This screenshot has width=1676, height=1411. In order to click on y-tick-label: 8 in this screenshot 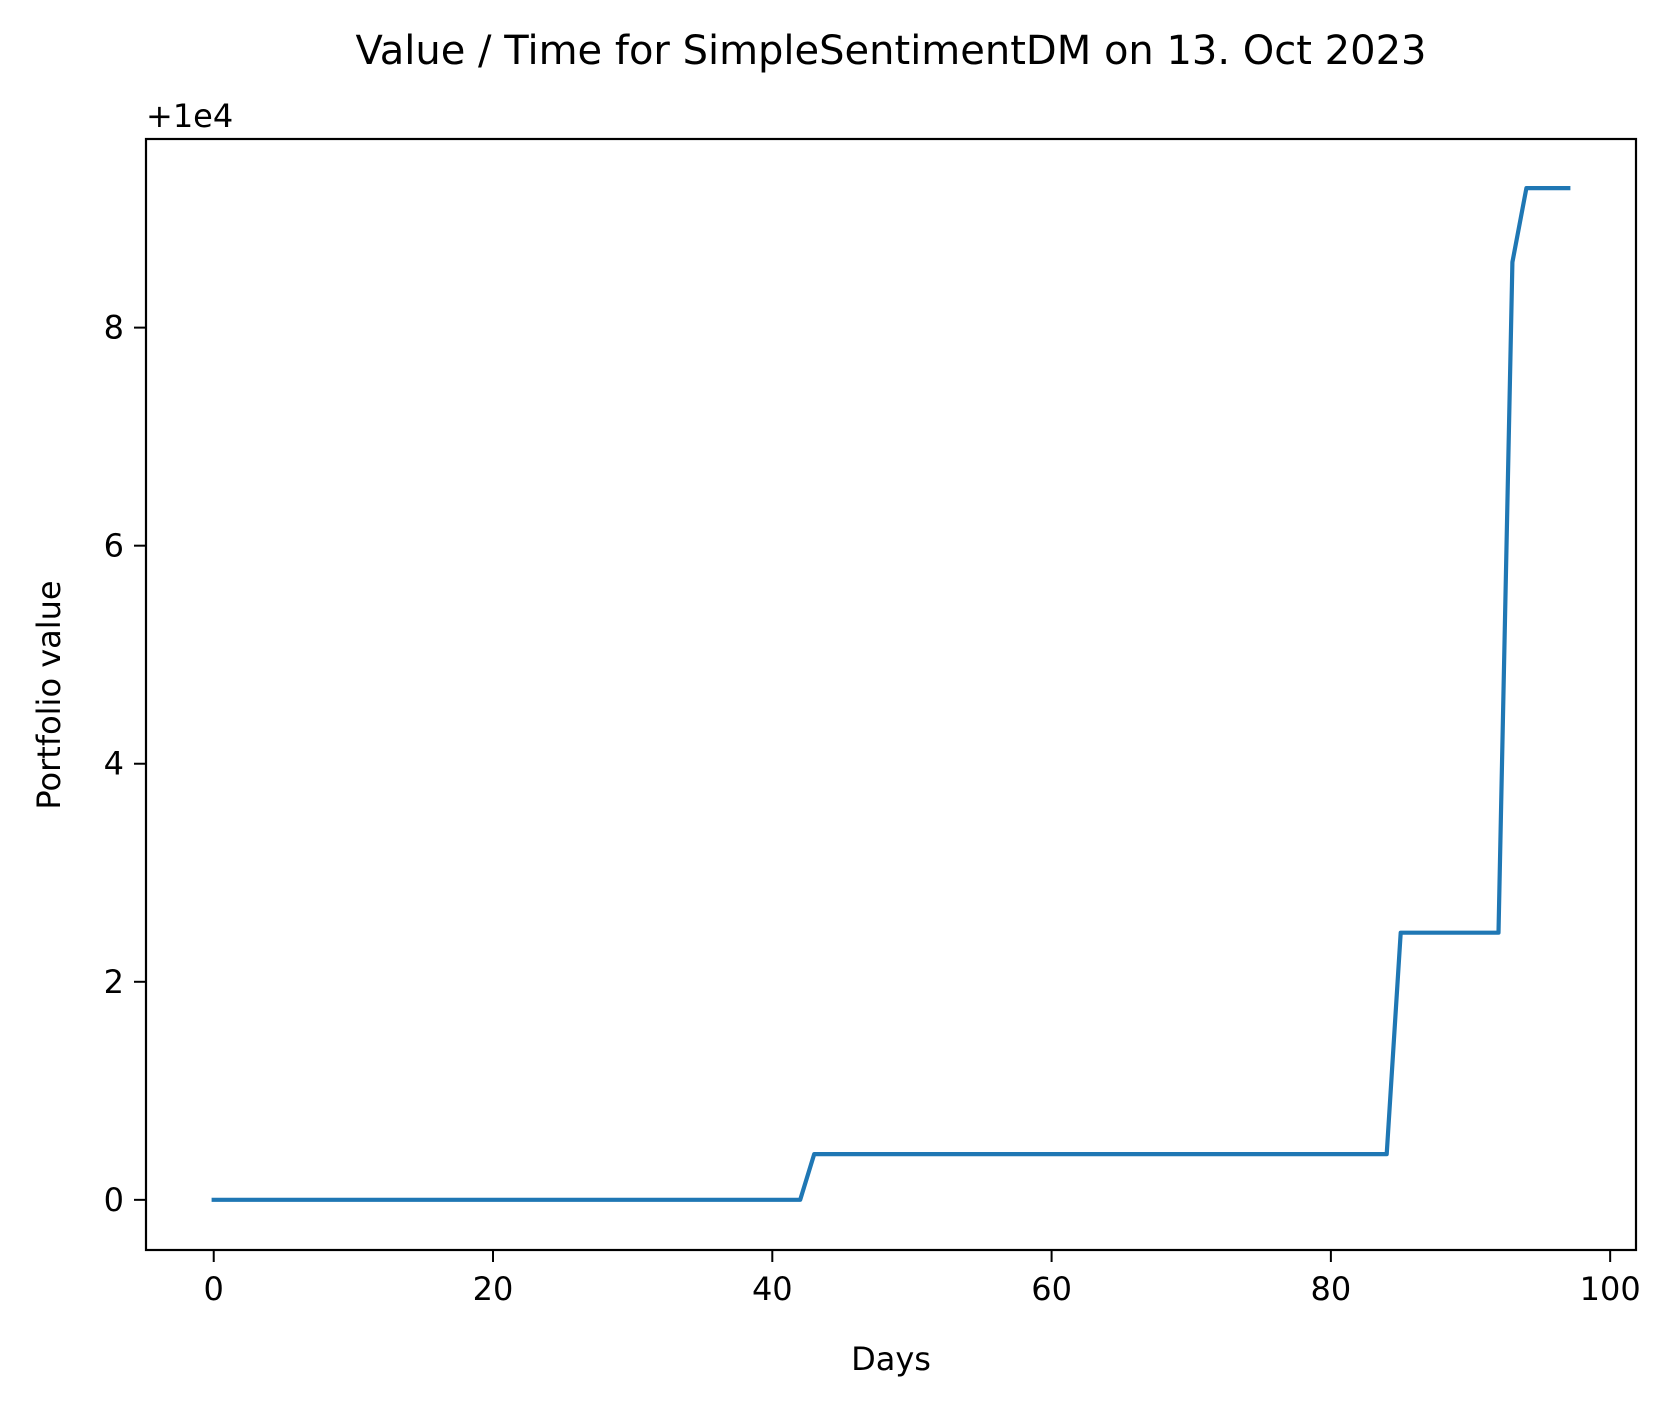, I will do `click(114, 328)`.